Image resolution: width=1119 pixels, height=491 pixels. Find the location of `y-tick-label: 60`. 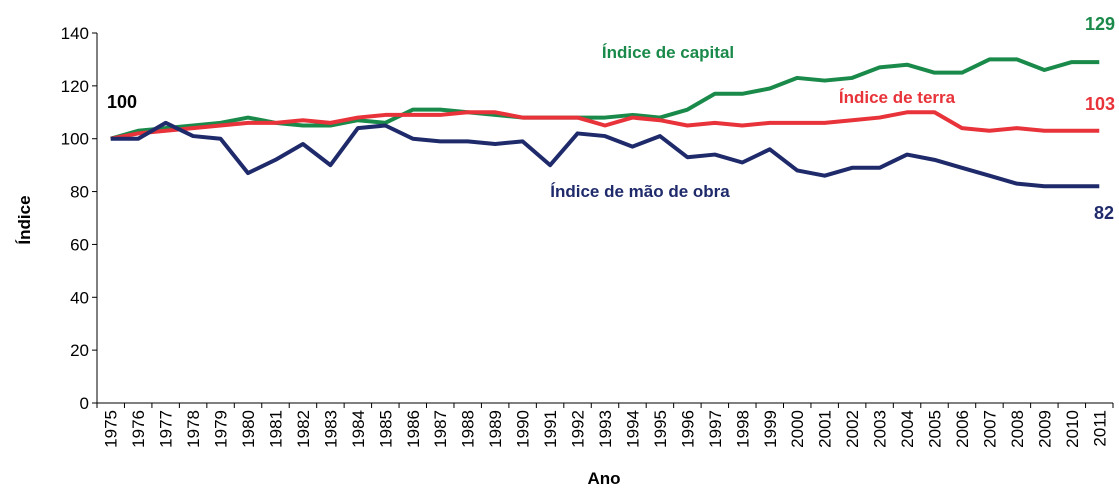

y-tick-label: 60 is located at coordinates (79, 244).